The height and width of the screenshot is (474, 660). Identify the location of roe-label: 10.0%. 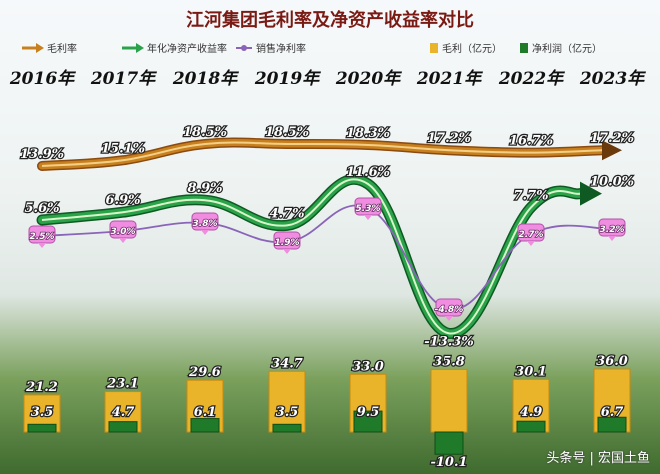
(612, 182).